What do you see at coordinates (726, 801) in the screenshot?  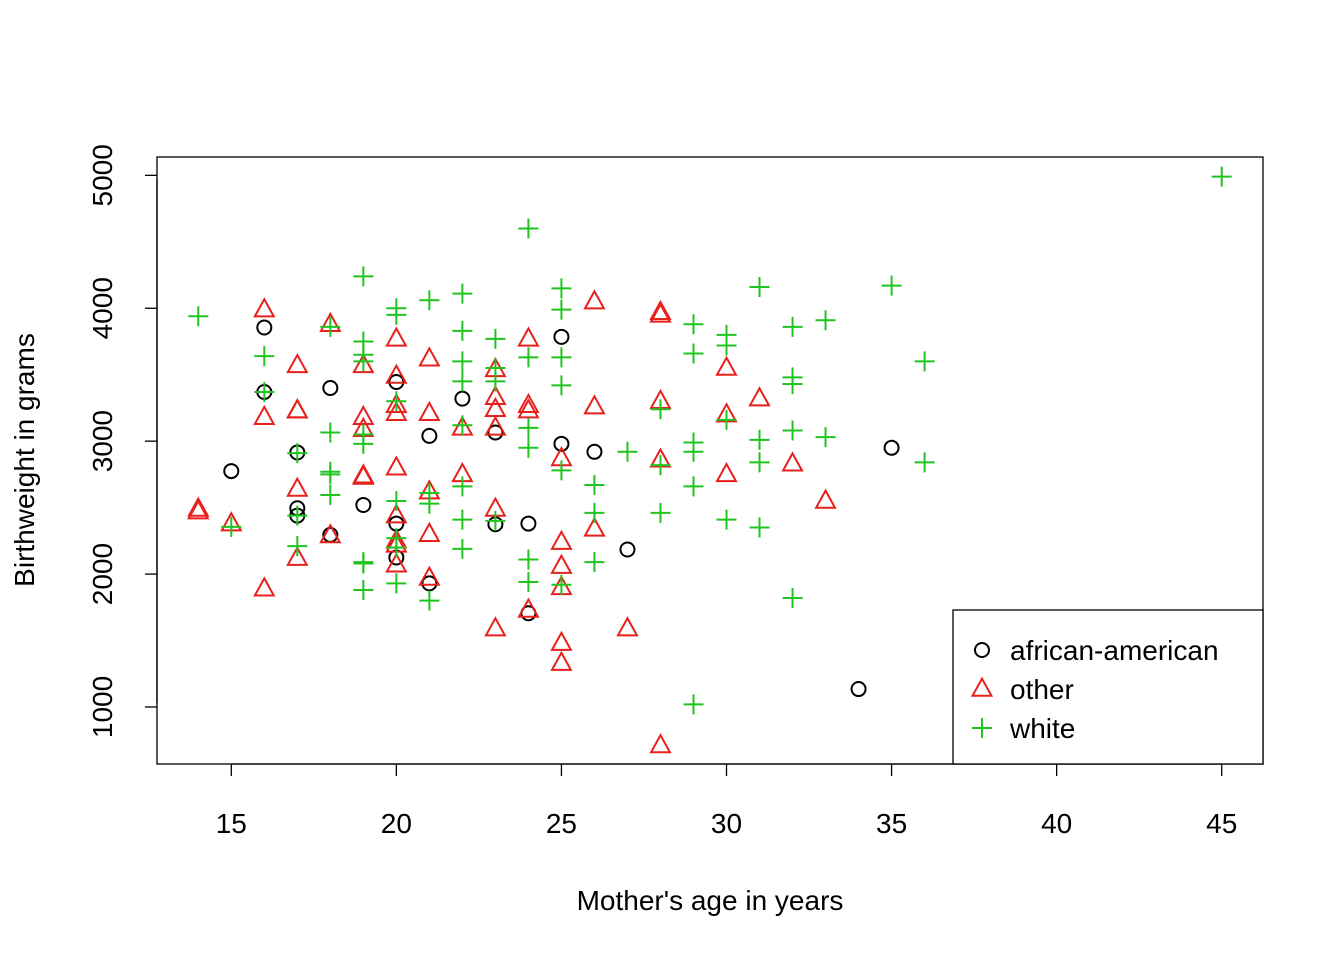 I see `x-axis: 15 20 25 30 35 40 45` at bounding box center [726, 801].